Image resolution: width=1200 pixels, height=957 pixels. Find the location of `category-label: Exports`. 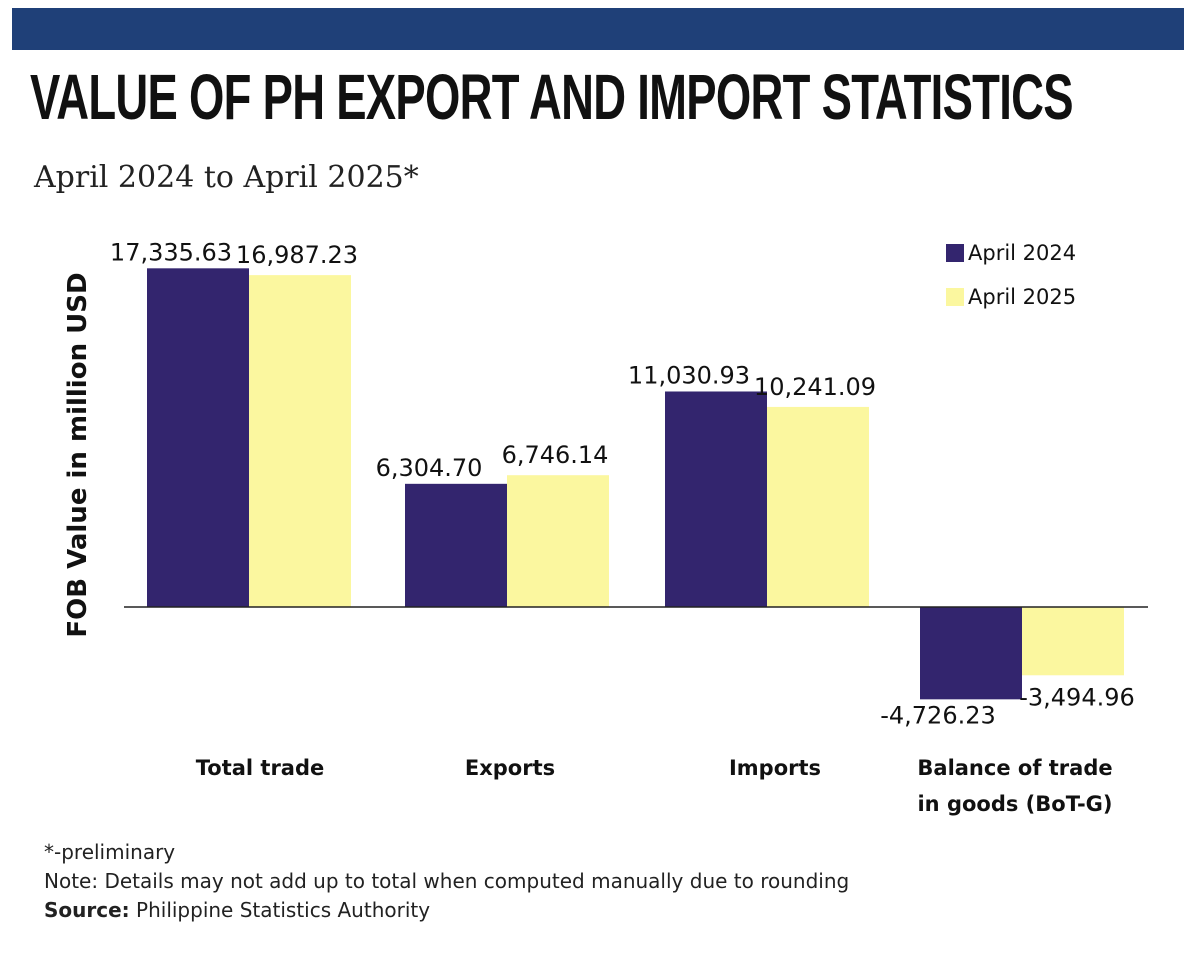

category-label: Exports is located at coordinates (510, 768).